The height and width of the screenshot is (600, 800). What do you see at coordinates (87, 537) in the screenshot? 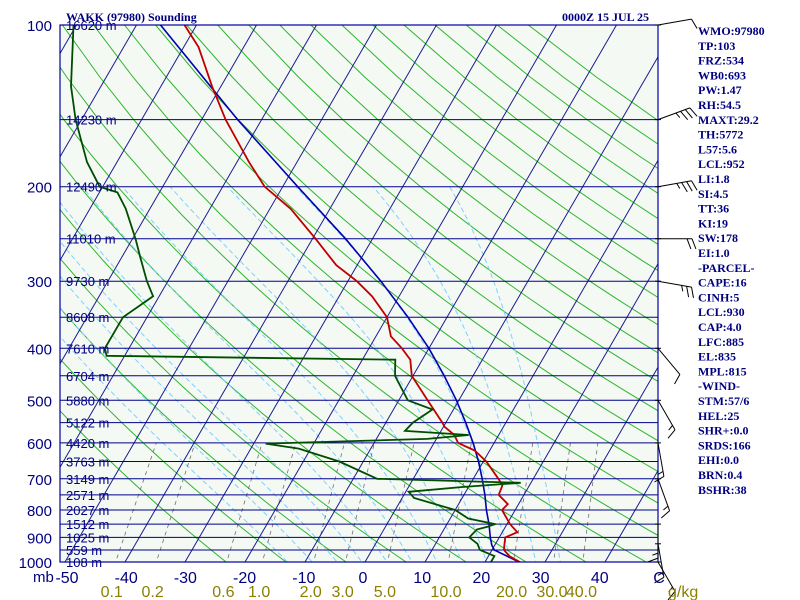
I see `height-label: 1025 m` at bounding box center [87, 537].